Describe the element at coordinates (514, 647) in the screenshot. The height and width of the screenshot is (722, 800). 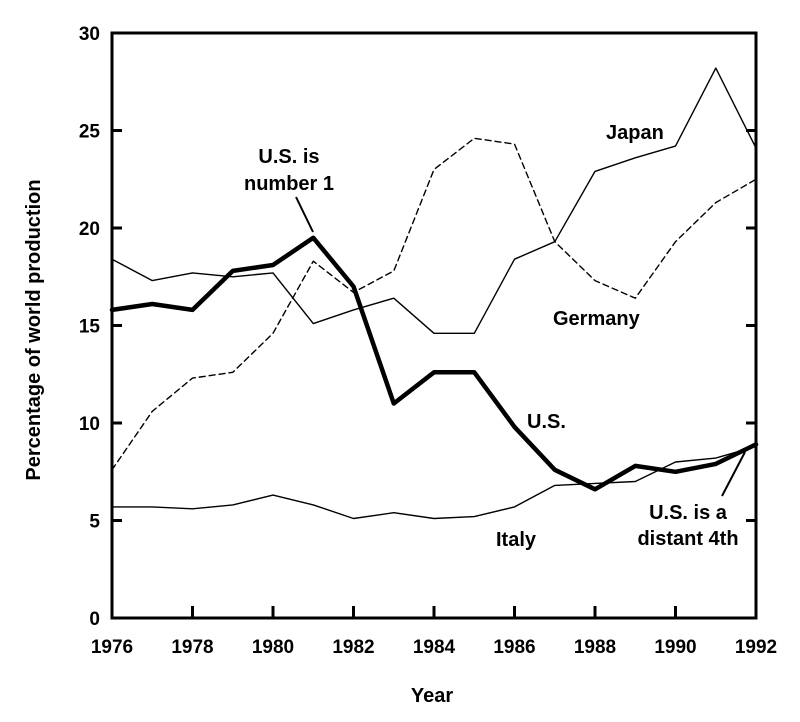
I see `x-tick-label: 1986` at that location.